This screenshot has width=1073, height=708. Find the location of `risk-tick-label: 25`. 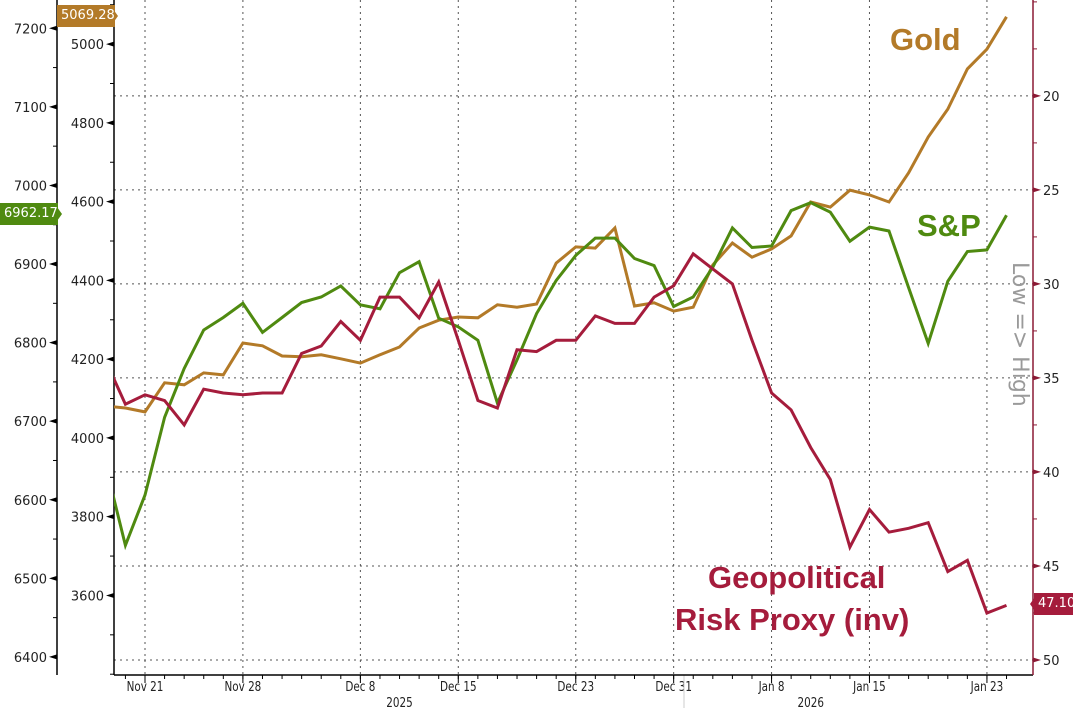

risk-tick-label: 25 is located at coordinates (1051, 191).